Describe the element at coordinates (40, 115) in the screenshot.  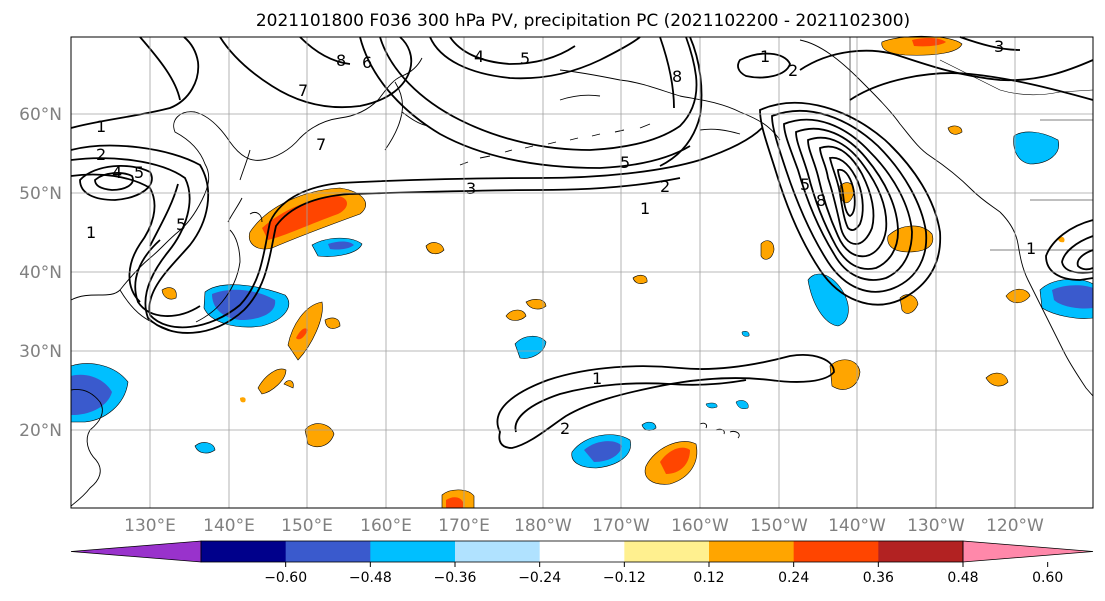
I see `lat-label: 60°N` at that location.